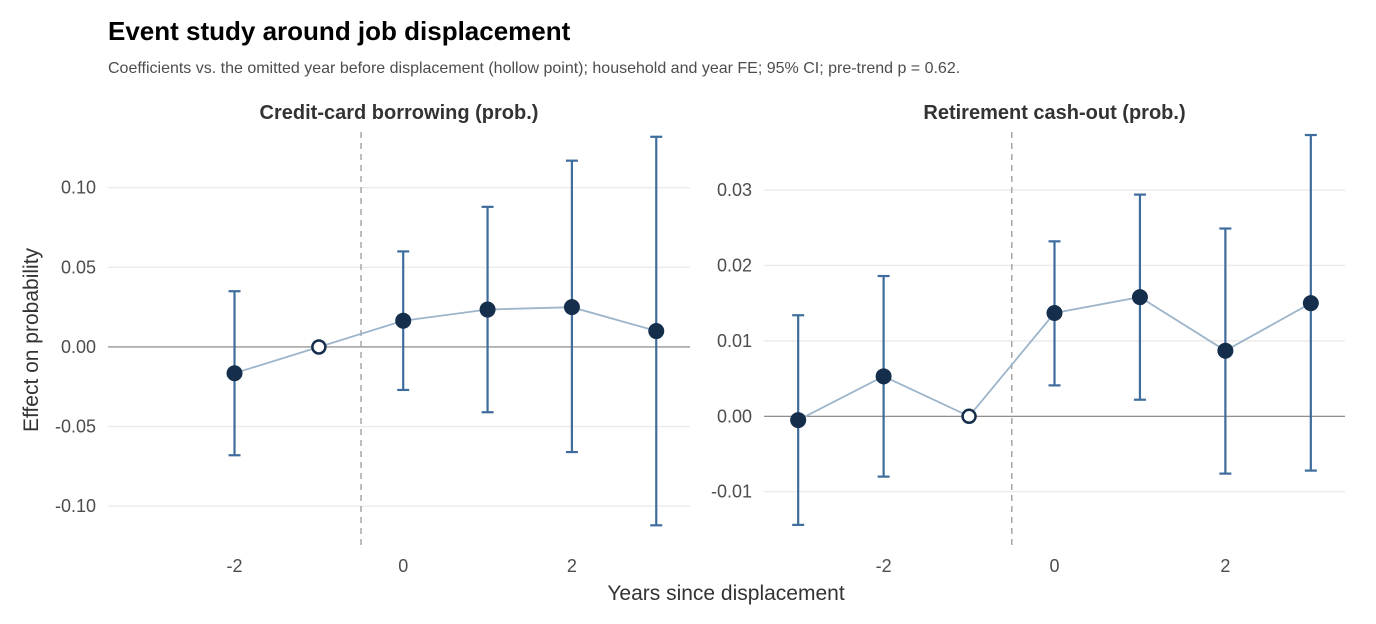  What do you see at coordinates (734, 341) in the screenshot?
I see `y-tick-label: 0.01` at bounding box center [734, 341].